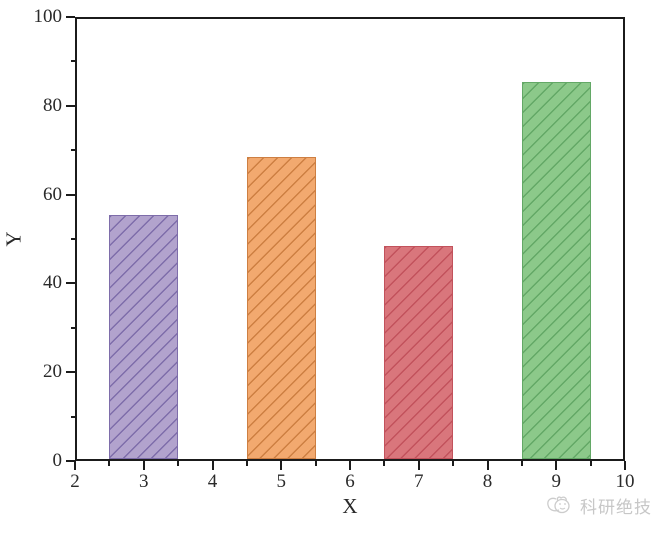  I want to click on y-tick-label-20: 20, so click(52, 372).